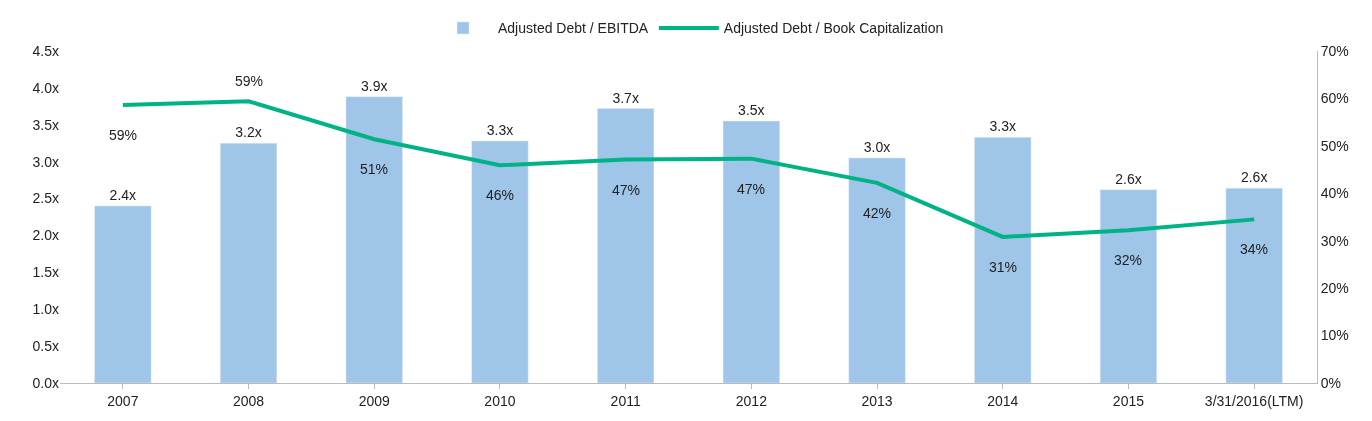 The width and height of the screenshot is (1372, 421). I want to click on y2-tick-label: 60%, so click(1334, 98).